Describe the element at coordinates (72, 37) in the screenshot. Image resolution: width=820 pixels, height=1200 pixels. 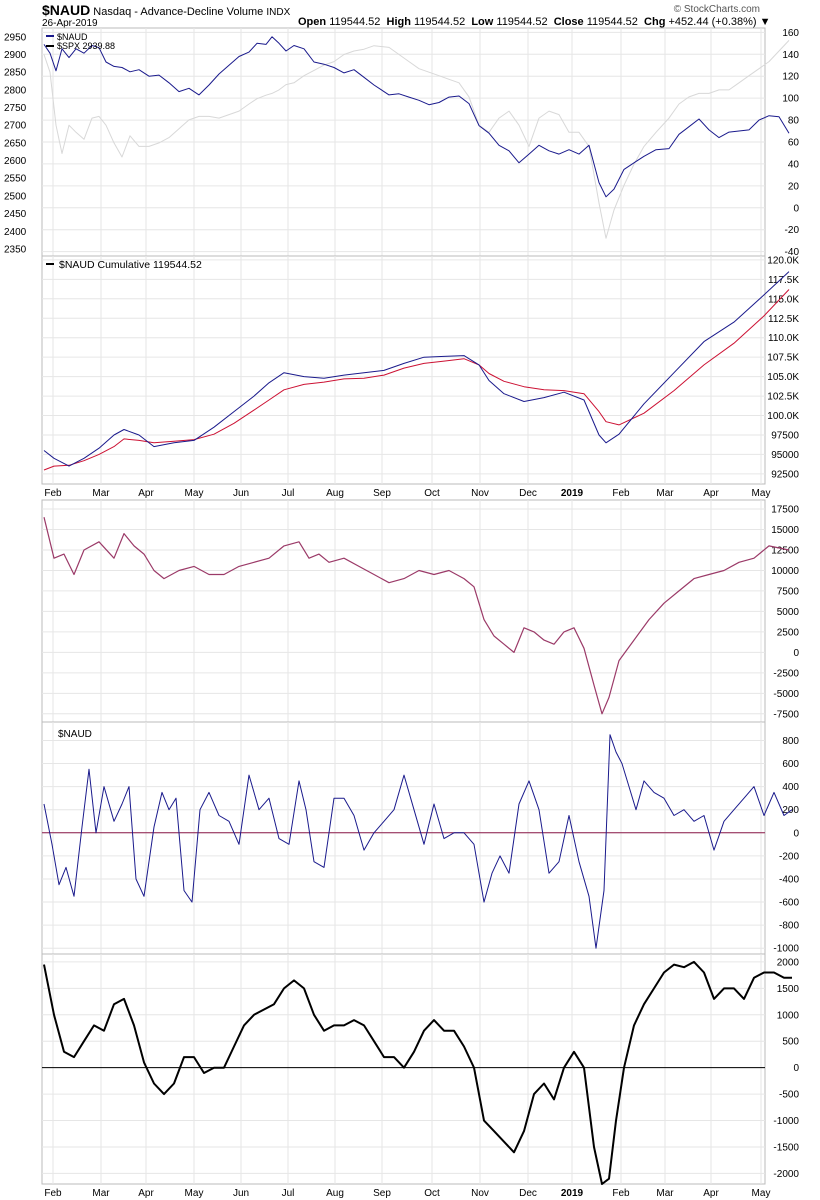
I see `legend-naud-label: $NAUD` at that location.